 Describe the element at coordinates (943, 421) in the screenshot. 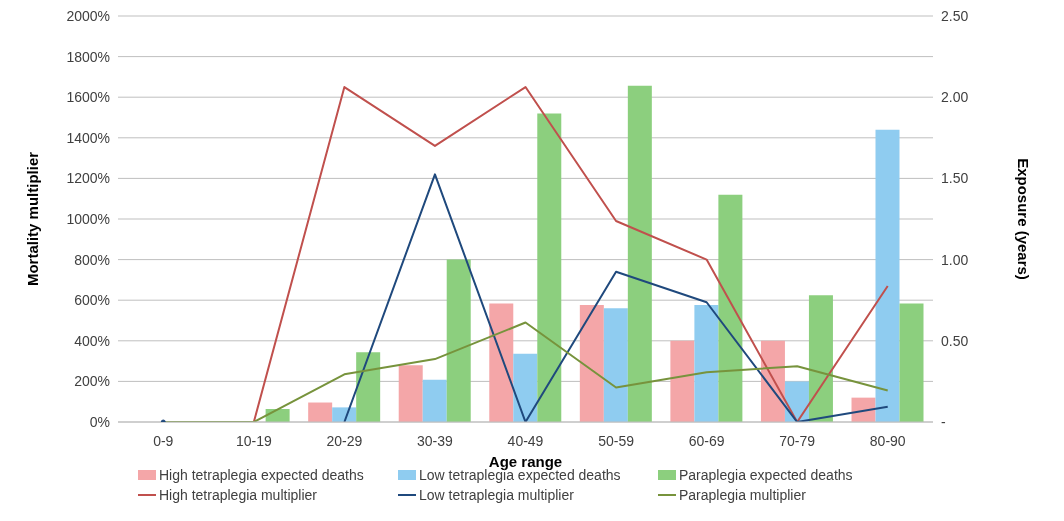

I see `y2-tick-label: -` at that location.